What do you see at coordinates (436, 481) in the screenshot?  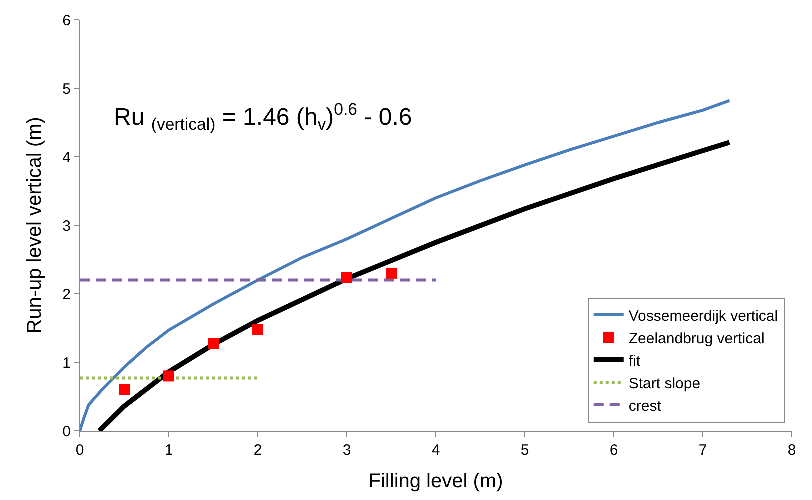 I see `x-axis-title: Filling level (m)` at bounding box center [436, 481].